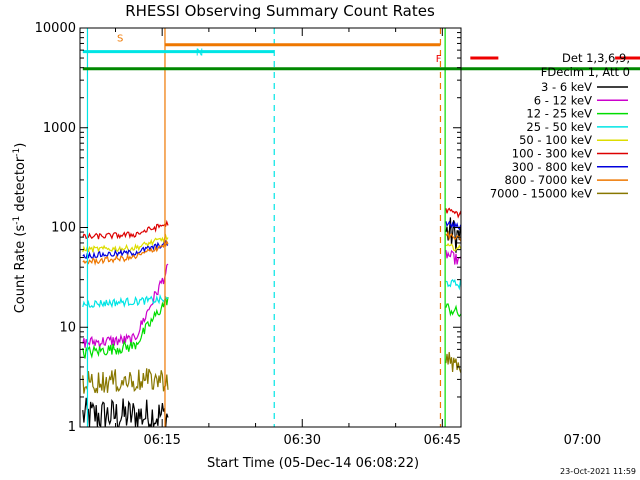 Image resolution: width=640 pixels, height=480 pixels. I want to click on y-label-part: ), so click(20, 145).